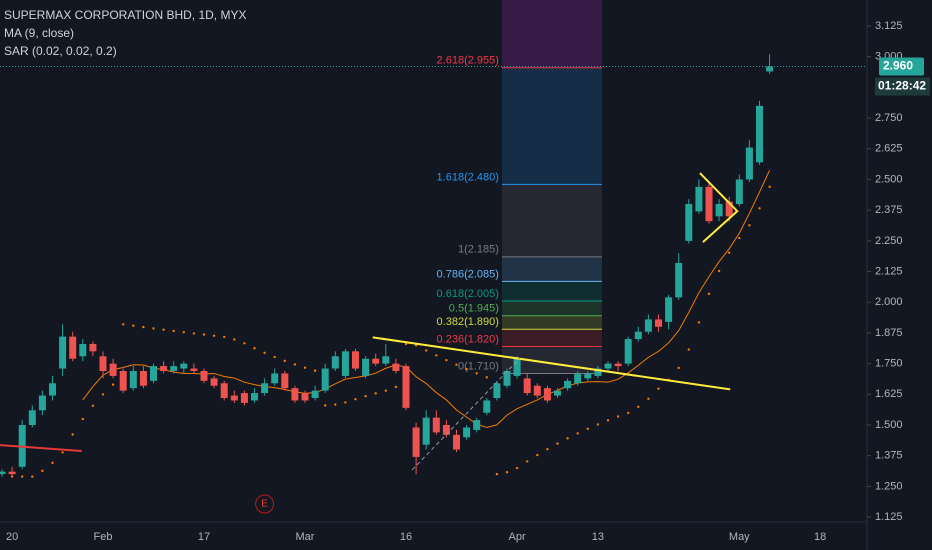 Image resolution: width=932 pixels, height=550 pixels. What do you see at coordinates (468, 322) in the screenshot?
I see `fib-label: 0.382(1.890)` at bounding box center [468, 322].